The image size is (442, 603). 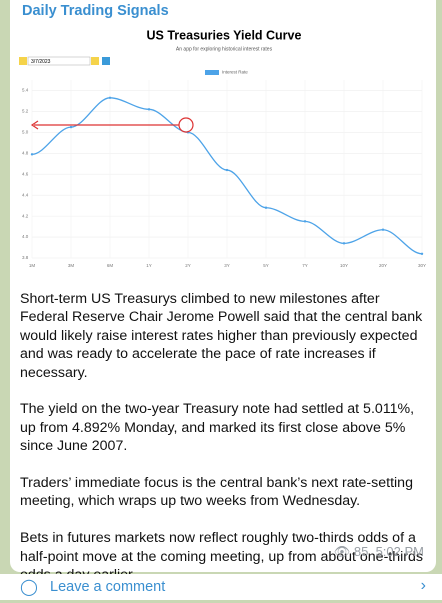 I want to click on y-tick-label: 3.8, so click(x=25, y=257).